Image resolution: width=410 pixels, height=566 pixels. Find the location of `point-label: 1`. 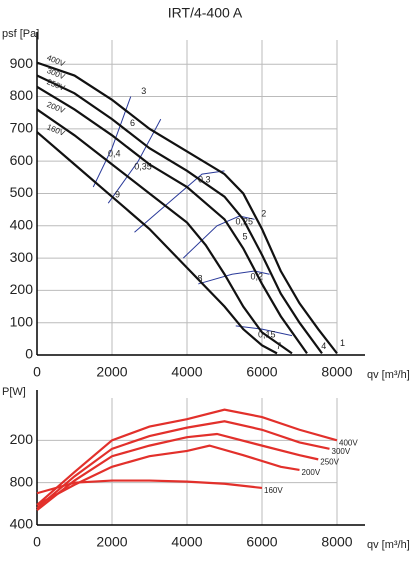

point-label: 1 is located at coordinates (342, 343).